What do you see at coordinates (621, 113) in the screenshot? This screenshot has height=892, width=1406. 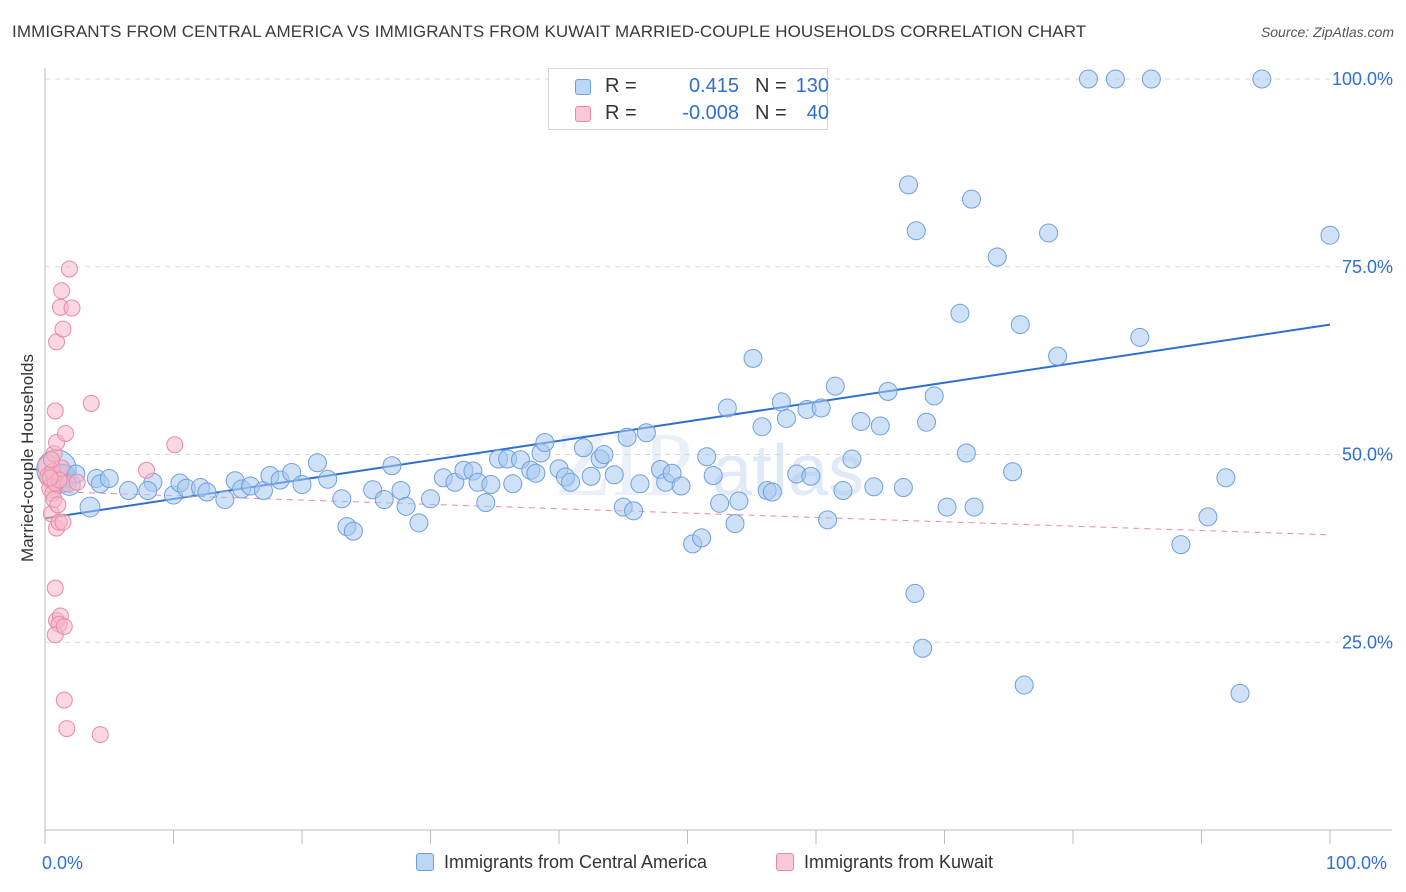 I see `legend-r-label: R =` at bounding box center [621, 113].